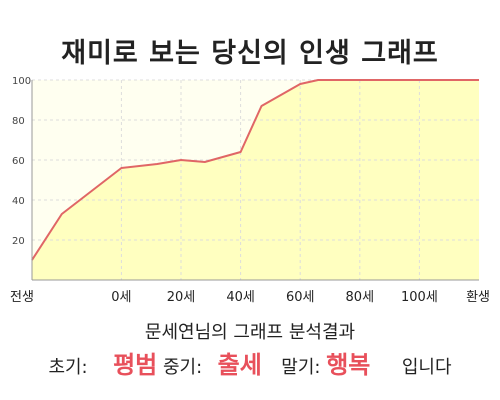 This screenshot has width=500, height=400. I want to click on result-line: 초기: 평범 중기: 출세 말기: 행복 입니다, so click(250, 362).